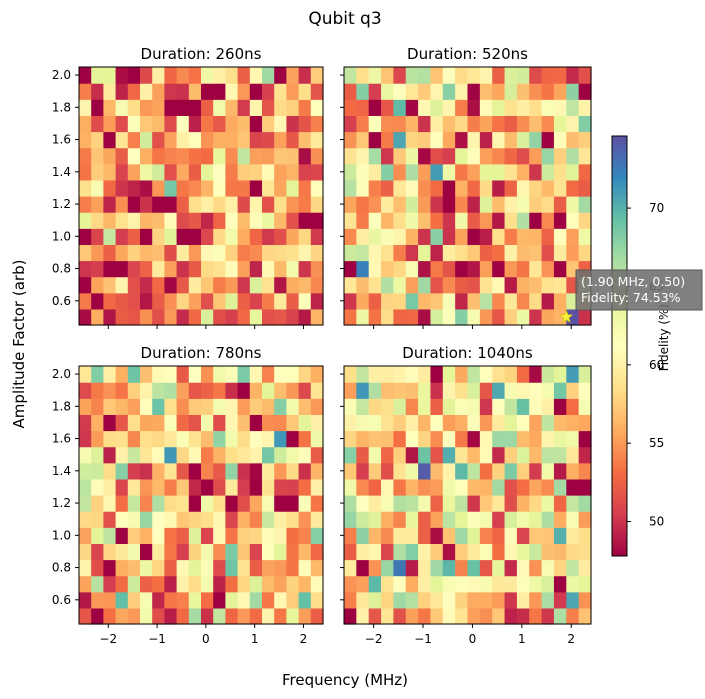 The width and height of the screenshot is (705, 699). I want to click on x-tick-label: 2, so click(571, 639).